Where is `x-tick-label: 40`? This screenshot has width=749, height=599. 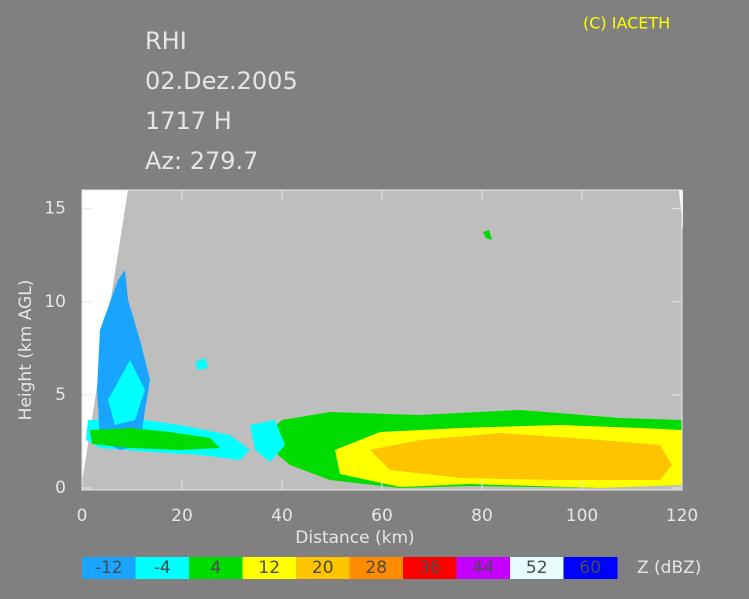 x-tick-label: 40 is located at coordinates (282, 516).